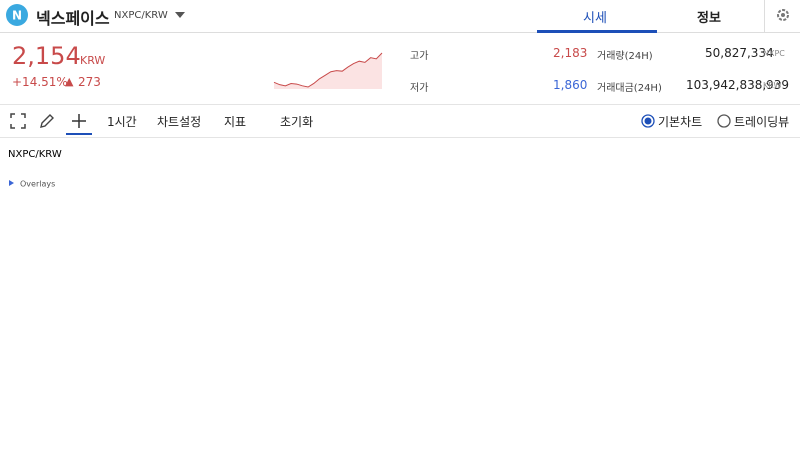 This screenshot has height=464, width=800. What do you see at coordinates (783, 15) in the screenshot?
I see `settings-icon` at bounding box center [783, 15].